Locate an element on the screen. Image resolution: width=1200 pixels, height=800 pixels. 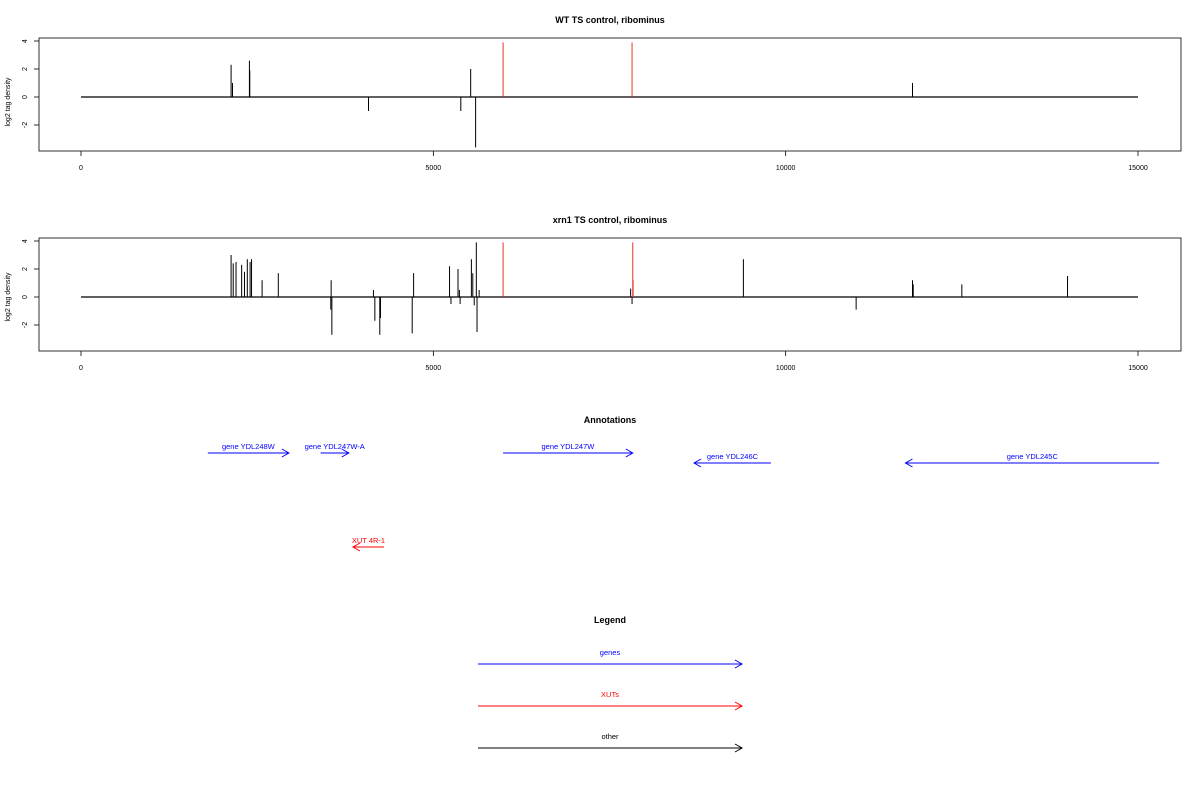
legend-label: genes is located at coordinates (610, 652).